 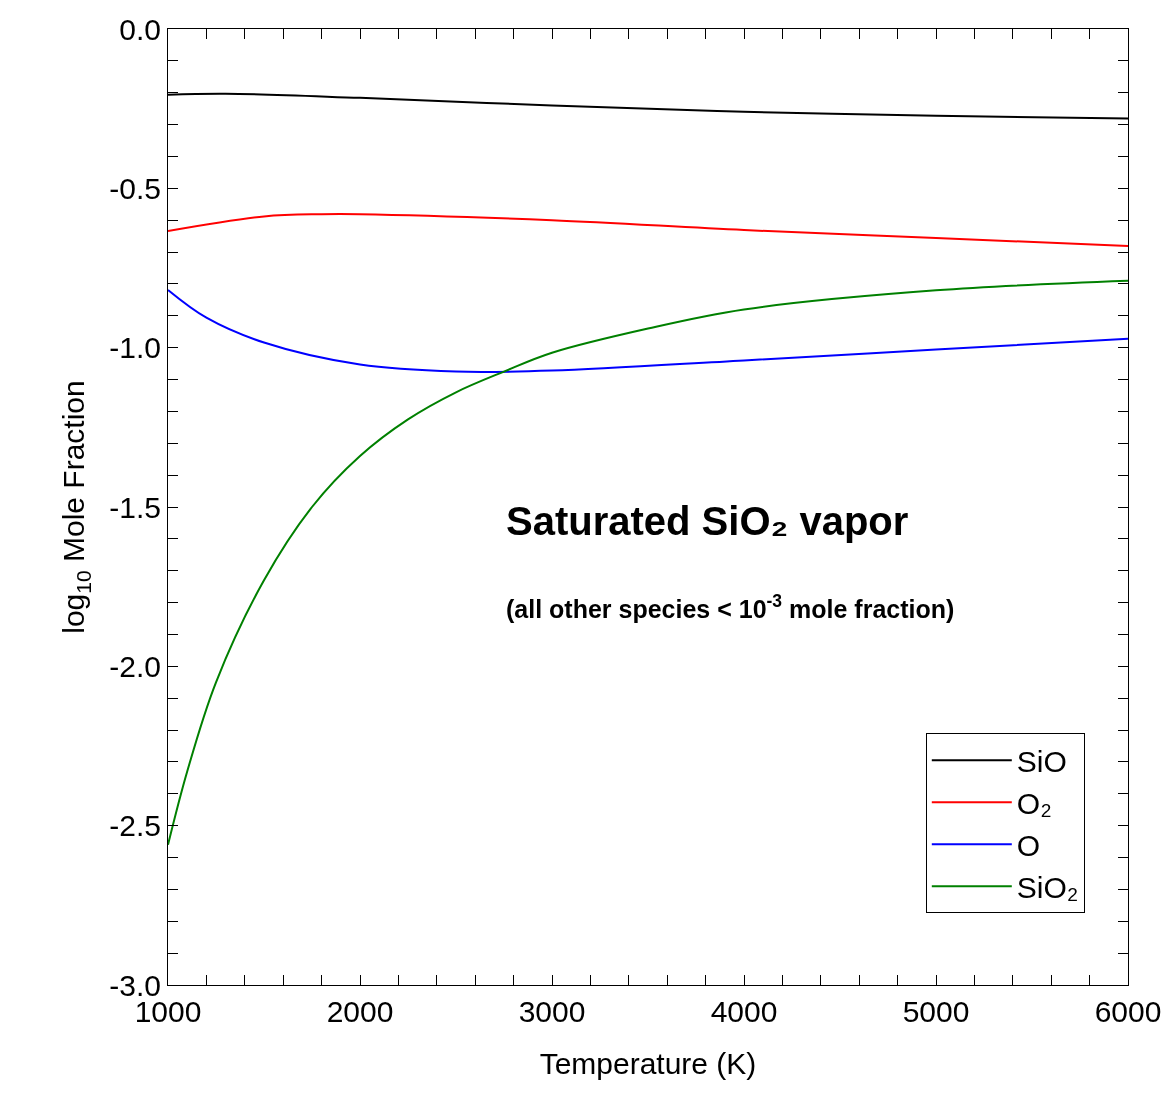 I want to click on x-tick-label: 5000, so click(x=936, y=1011).